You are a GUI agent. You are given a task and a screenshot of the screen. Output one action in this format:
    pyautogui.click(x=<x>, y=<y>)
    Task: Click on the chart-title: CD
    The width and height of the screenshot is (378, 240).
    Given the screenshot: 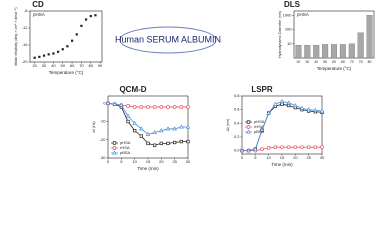 What is the action you would take?
    pyautogui.click(x=38, y=4)
    